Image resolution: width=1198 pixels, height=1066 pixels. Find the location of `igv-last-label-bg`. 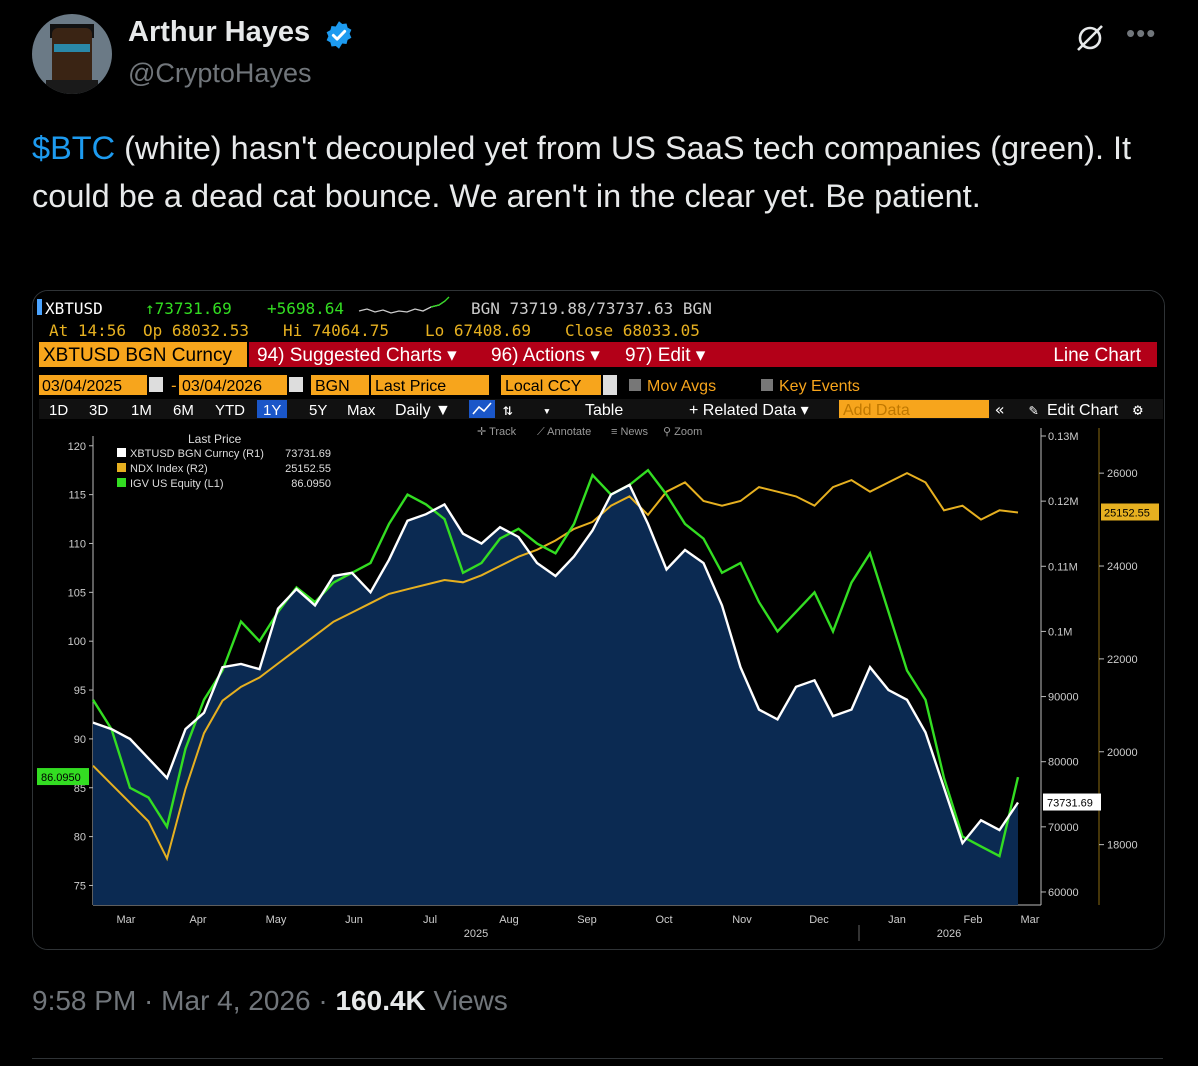

igv-last-label-bg is located at coordinates (63, 777).